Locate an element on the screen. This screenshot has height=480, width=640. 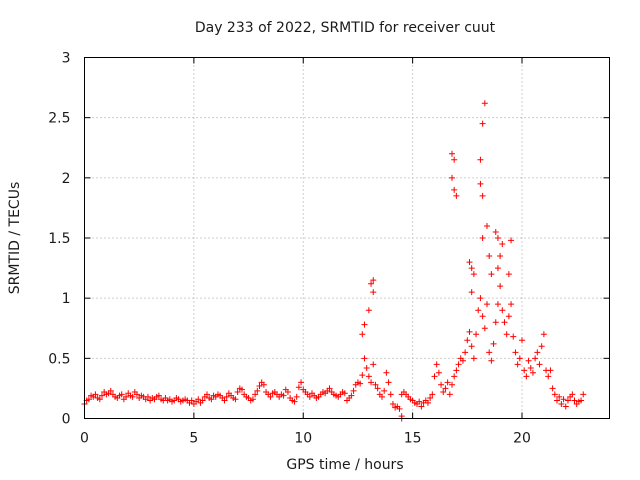
x-tick-label: 10 is located at coordinates (303, 439).